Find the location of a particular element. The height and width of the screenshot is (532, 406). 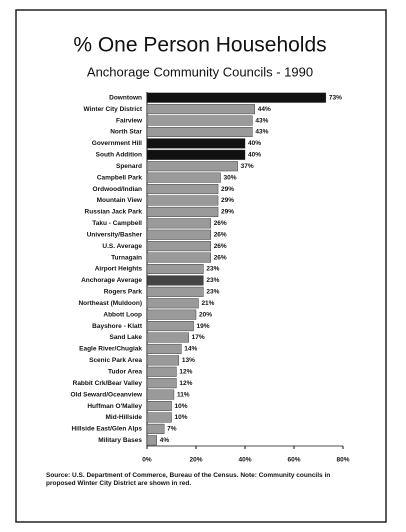

value-label: 21% is located at coordinates (207, 303).